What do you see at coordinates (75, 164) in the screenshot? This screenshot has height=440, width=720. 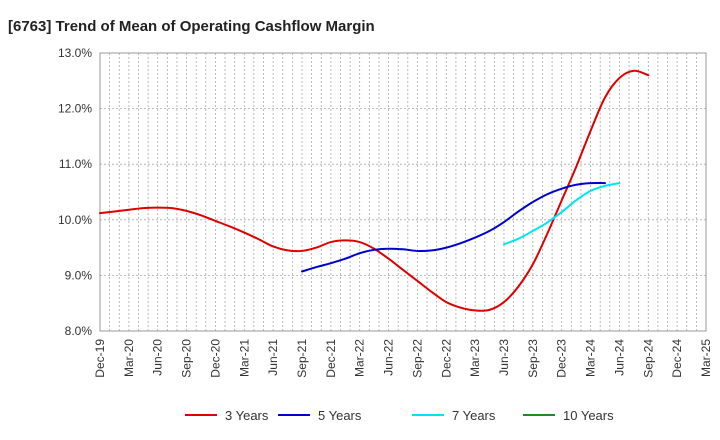 I see `y-tick-label: 11.0%` at bounding box center [75, 164].